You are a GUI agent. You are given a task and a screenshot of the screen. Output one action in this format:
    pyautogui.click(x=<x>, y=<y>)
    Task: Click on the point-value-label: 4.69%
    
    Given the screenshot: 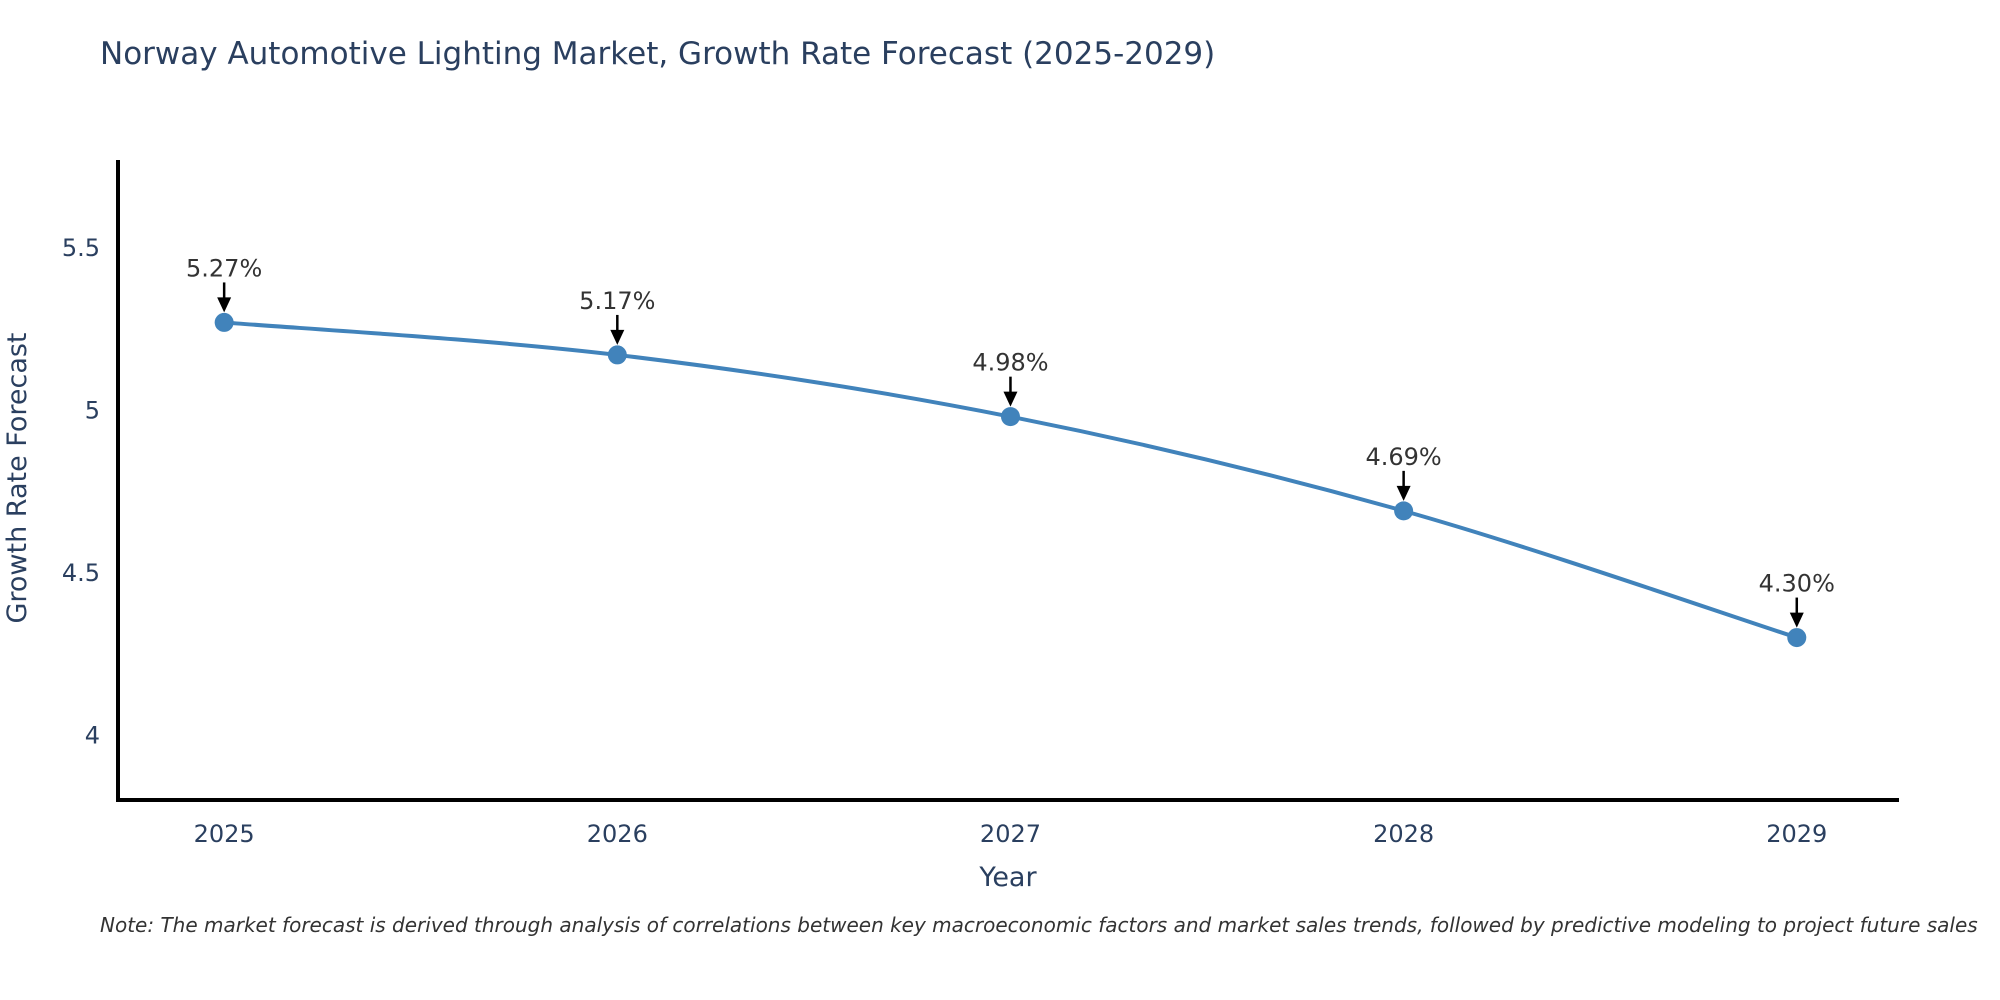 What is the action you would take?
    pyautogui.click(x=1403, y=457)
    